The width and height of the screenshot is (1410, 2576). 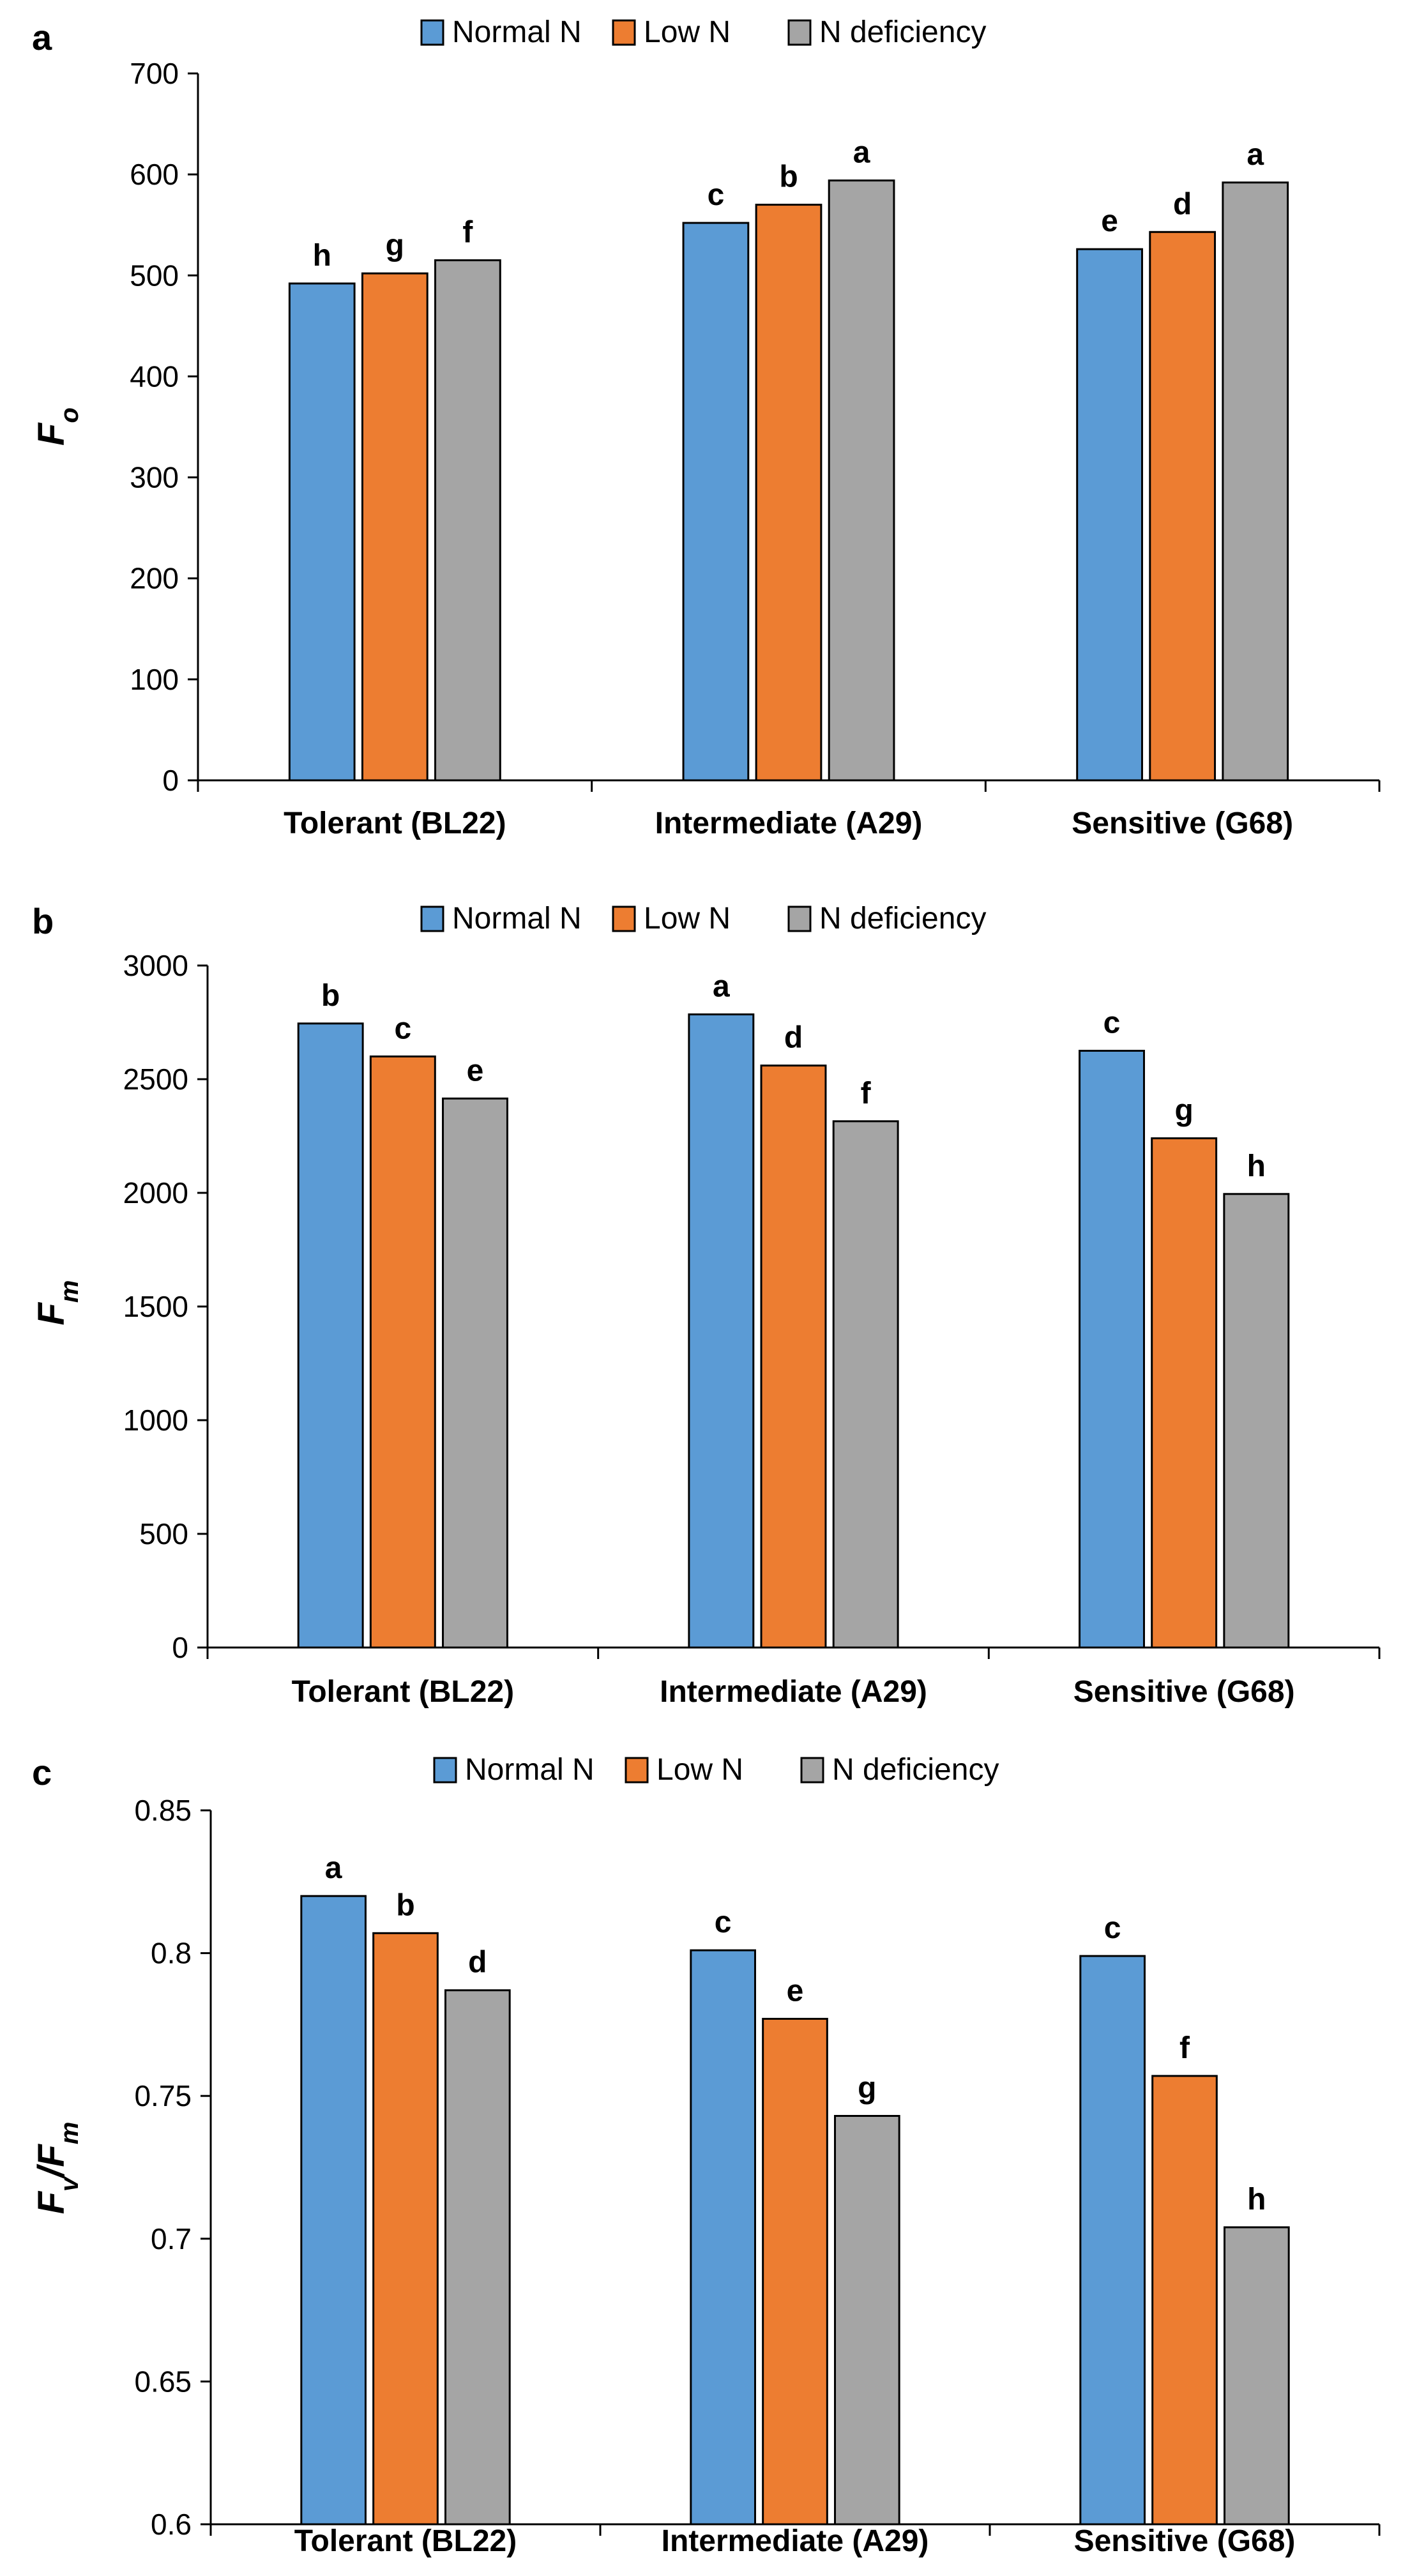 What do you see at coordinates (43, 921) in the screenshot?
I see `panel-letter: b` at bounding box center [43, 921].